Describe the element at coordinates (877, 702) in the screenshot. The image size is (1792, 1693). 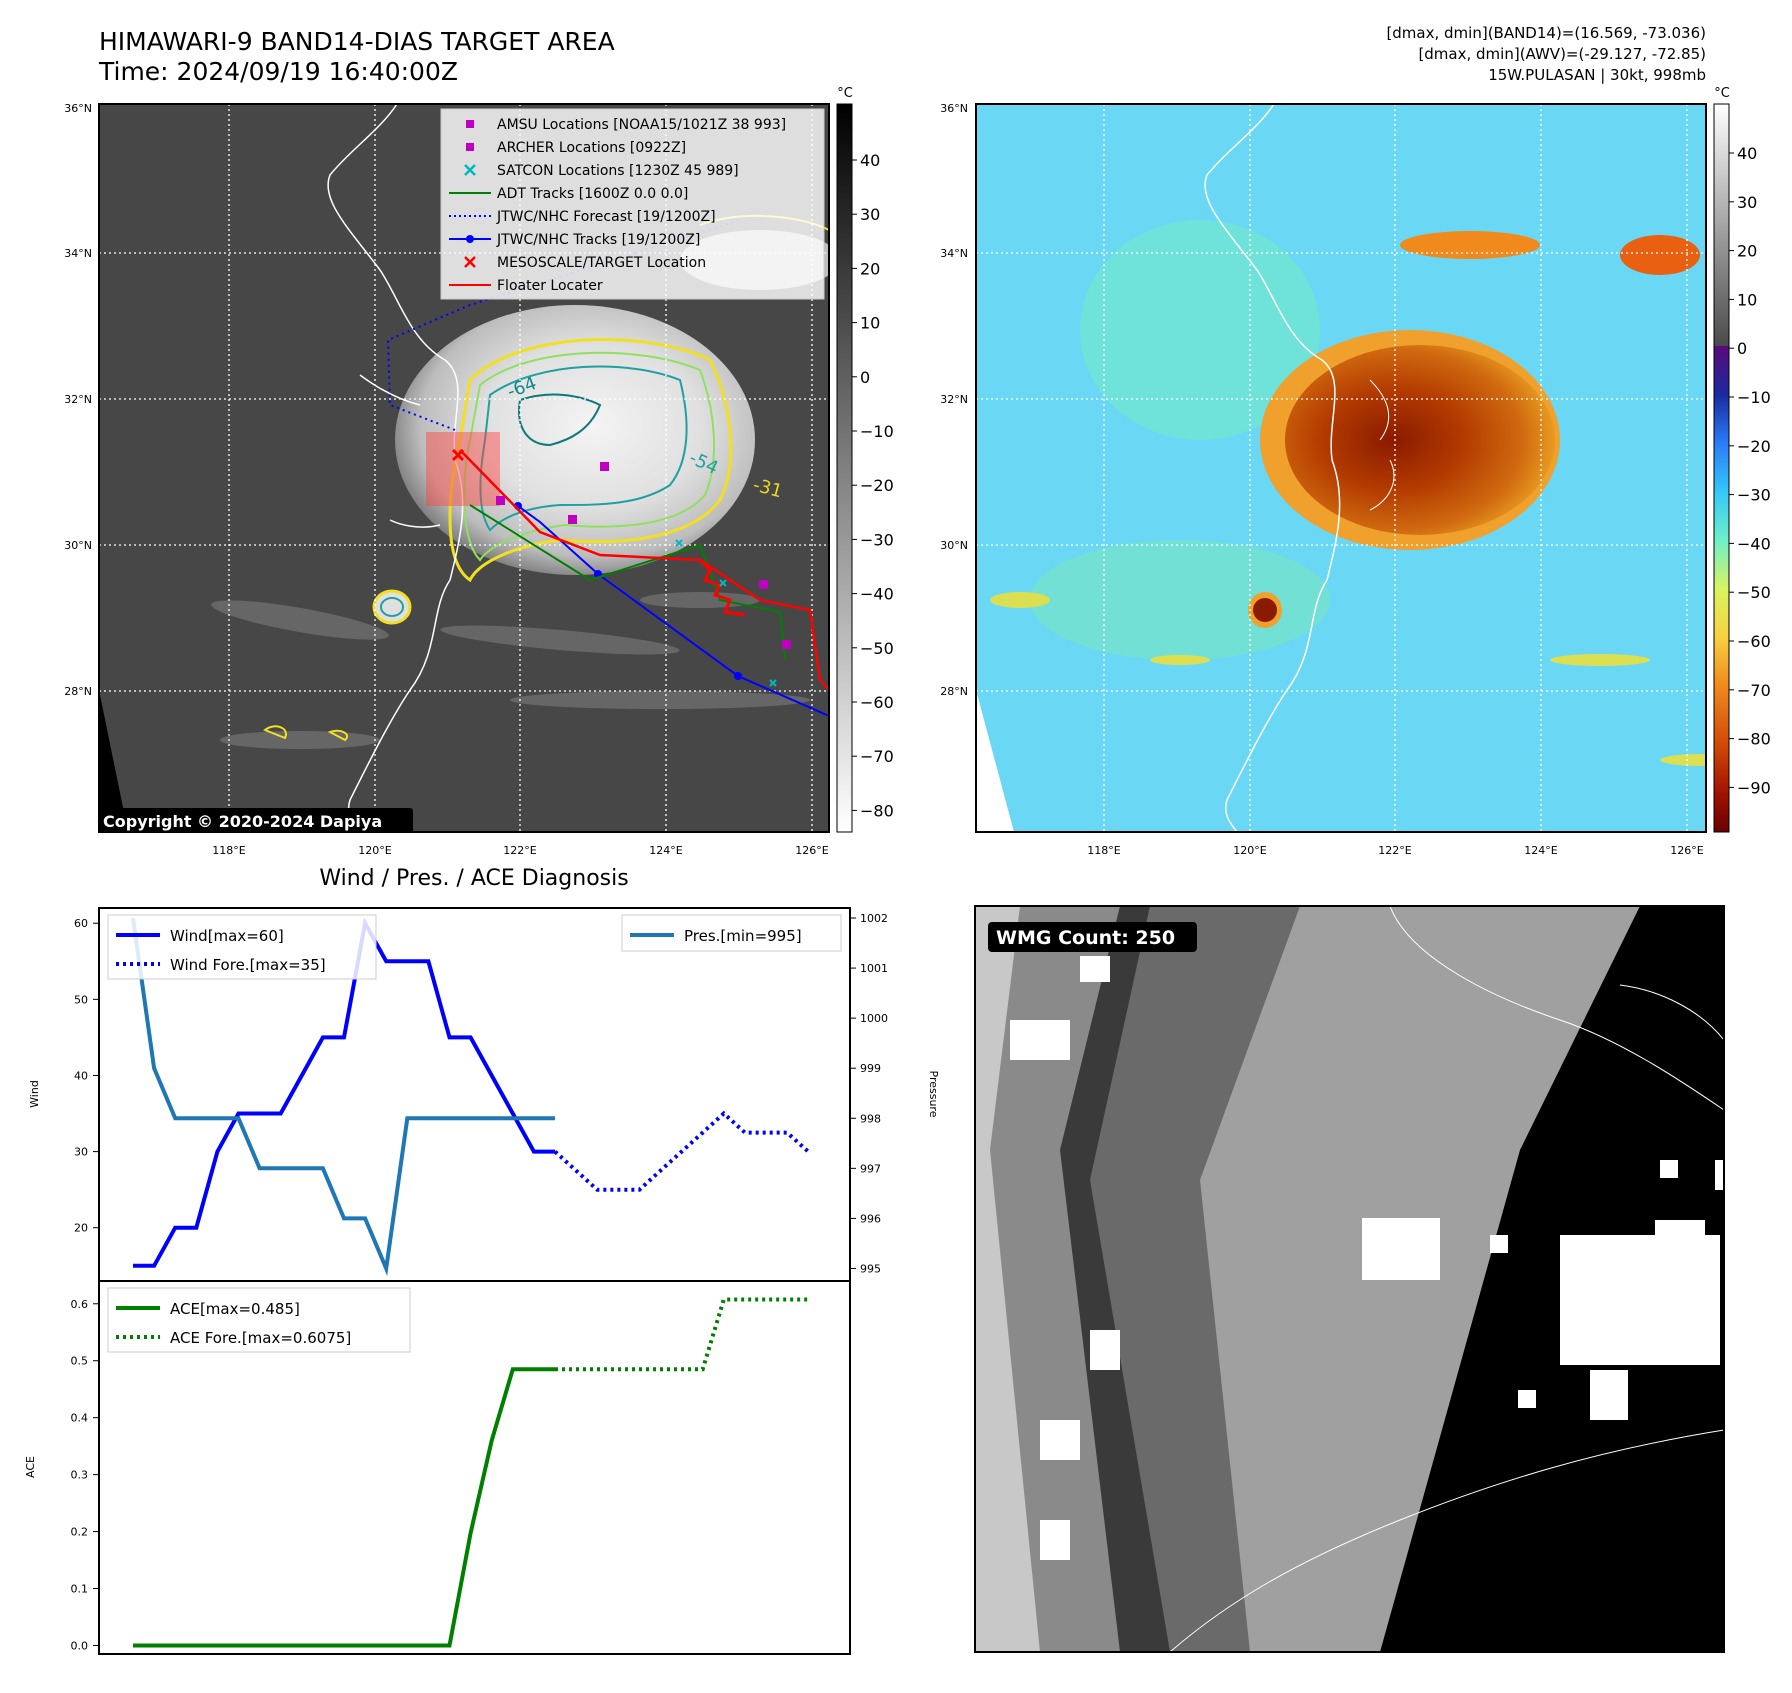
I see `gray-cb-tick-label: −60` at that location.